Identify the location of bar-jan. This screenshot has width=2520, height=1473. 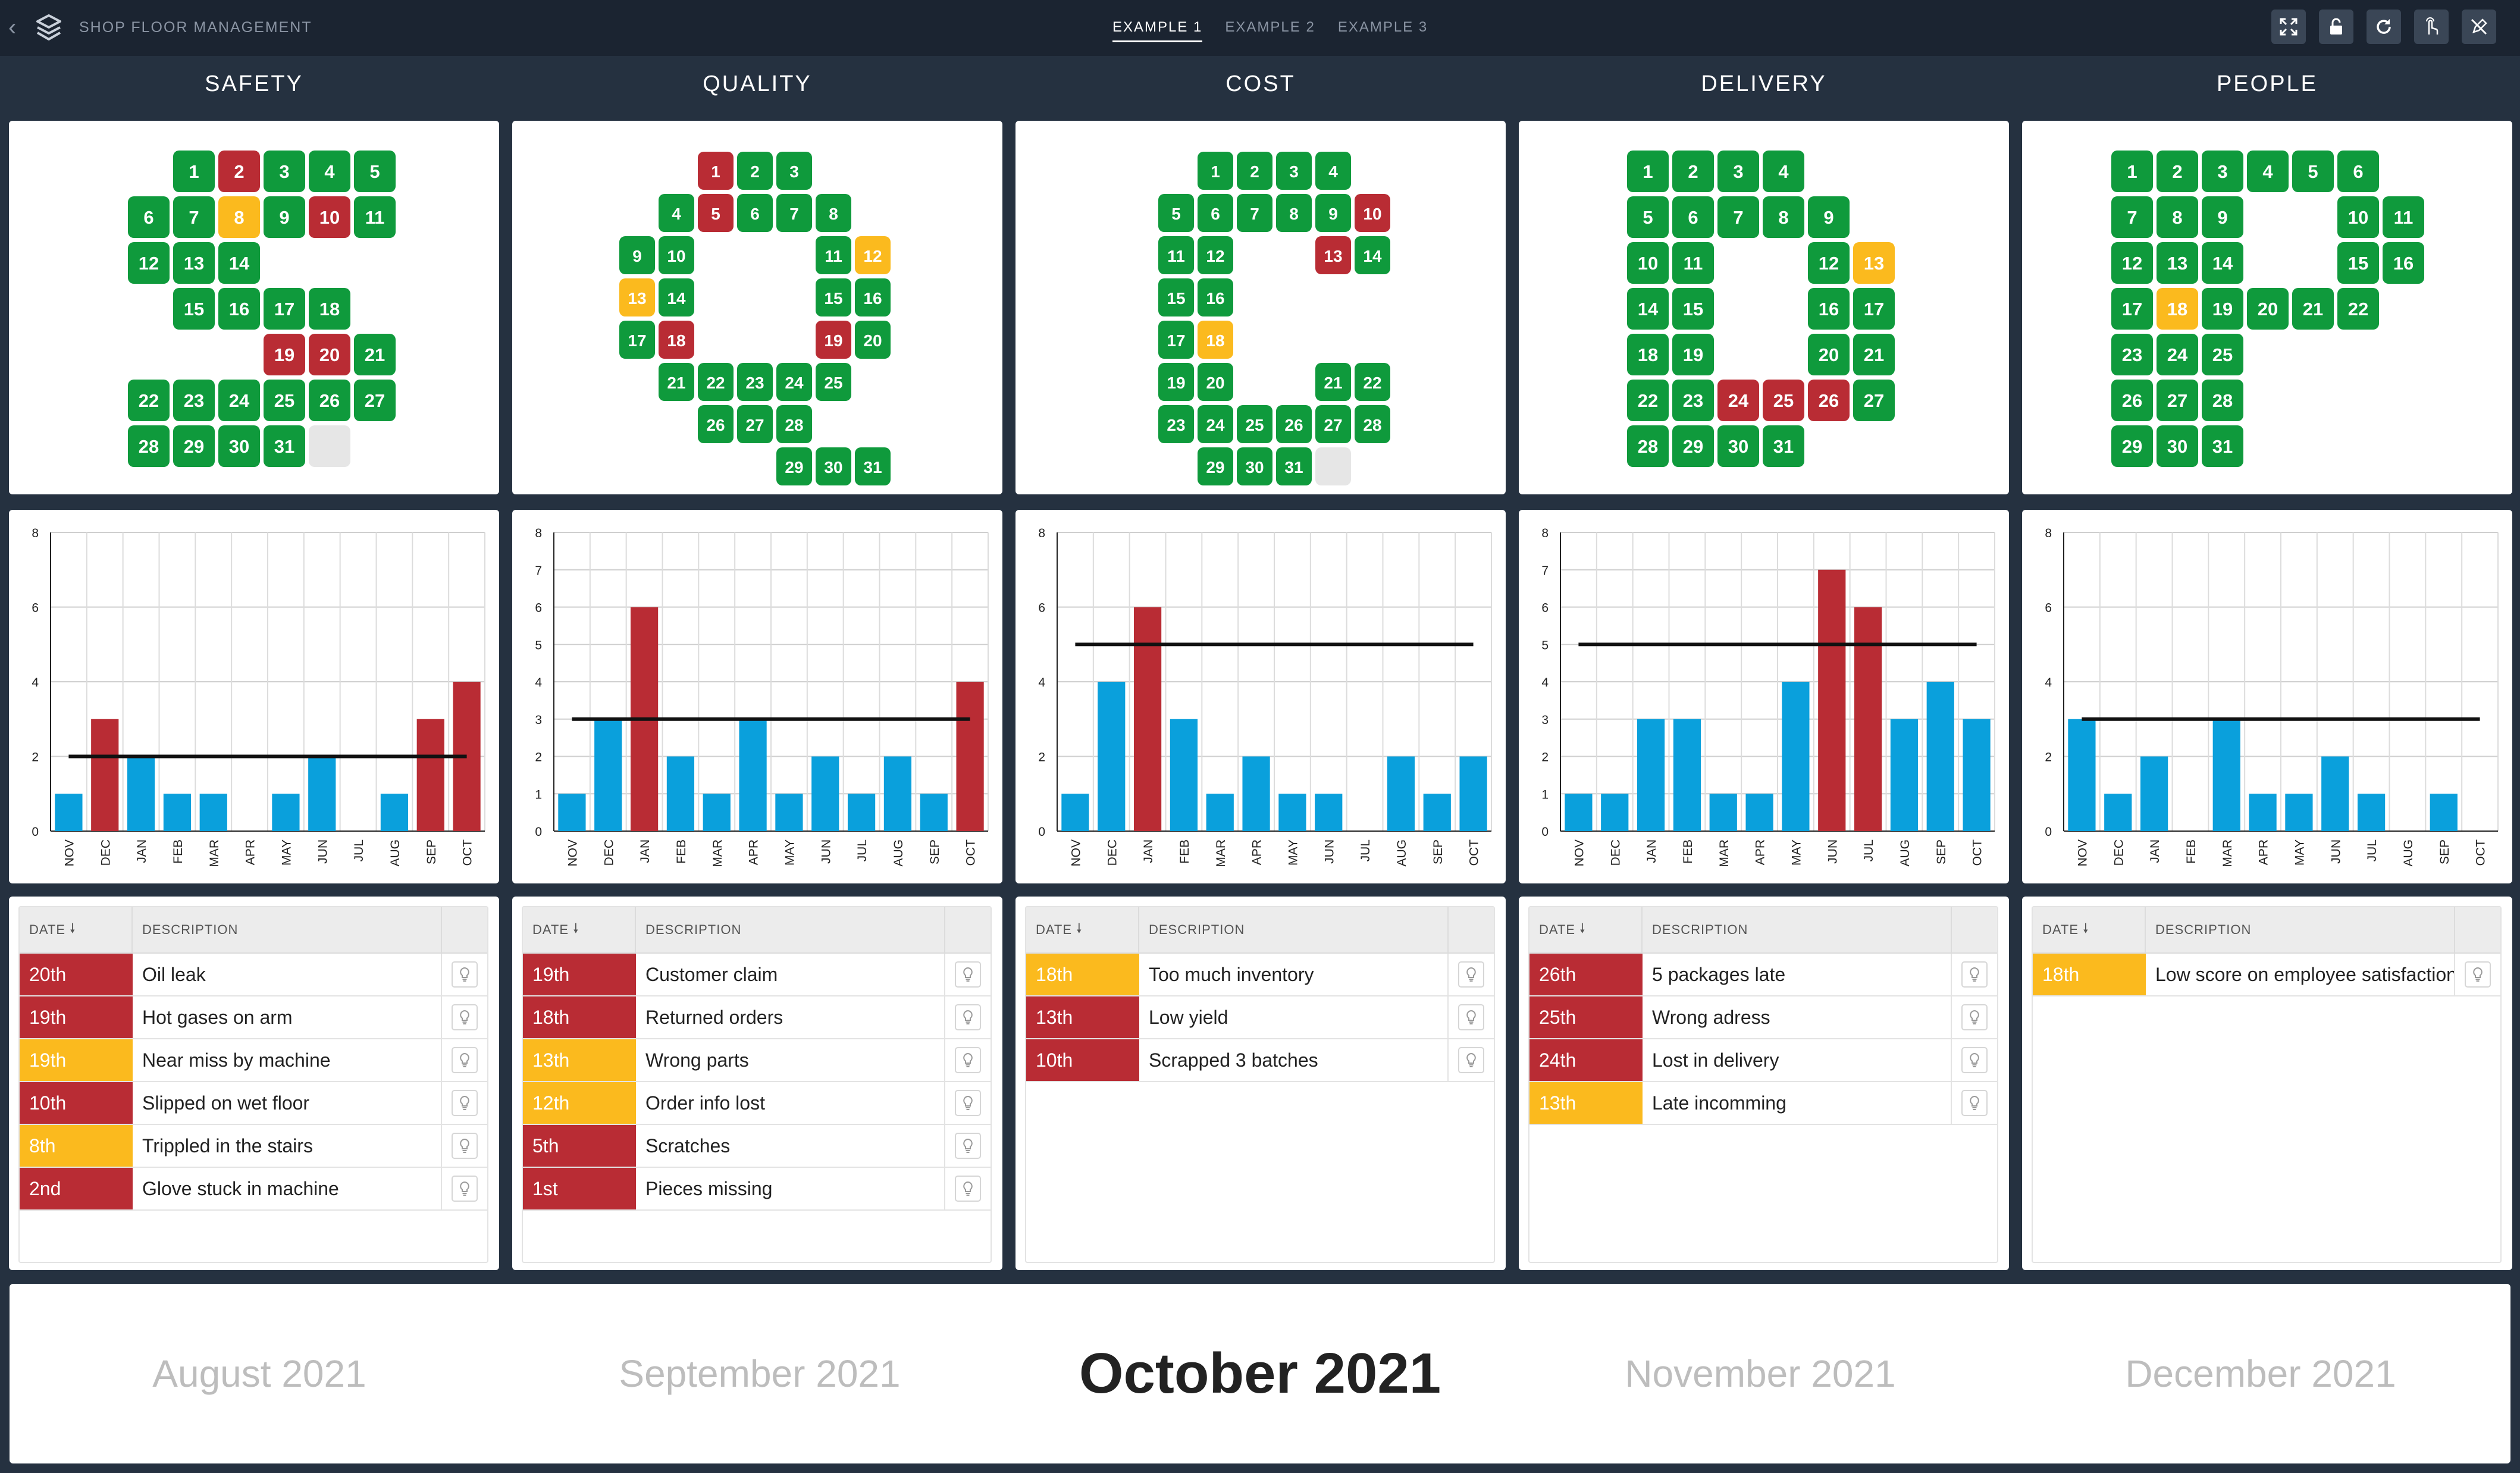
(1147, 719).